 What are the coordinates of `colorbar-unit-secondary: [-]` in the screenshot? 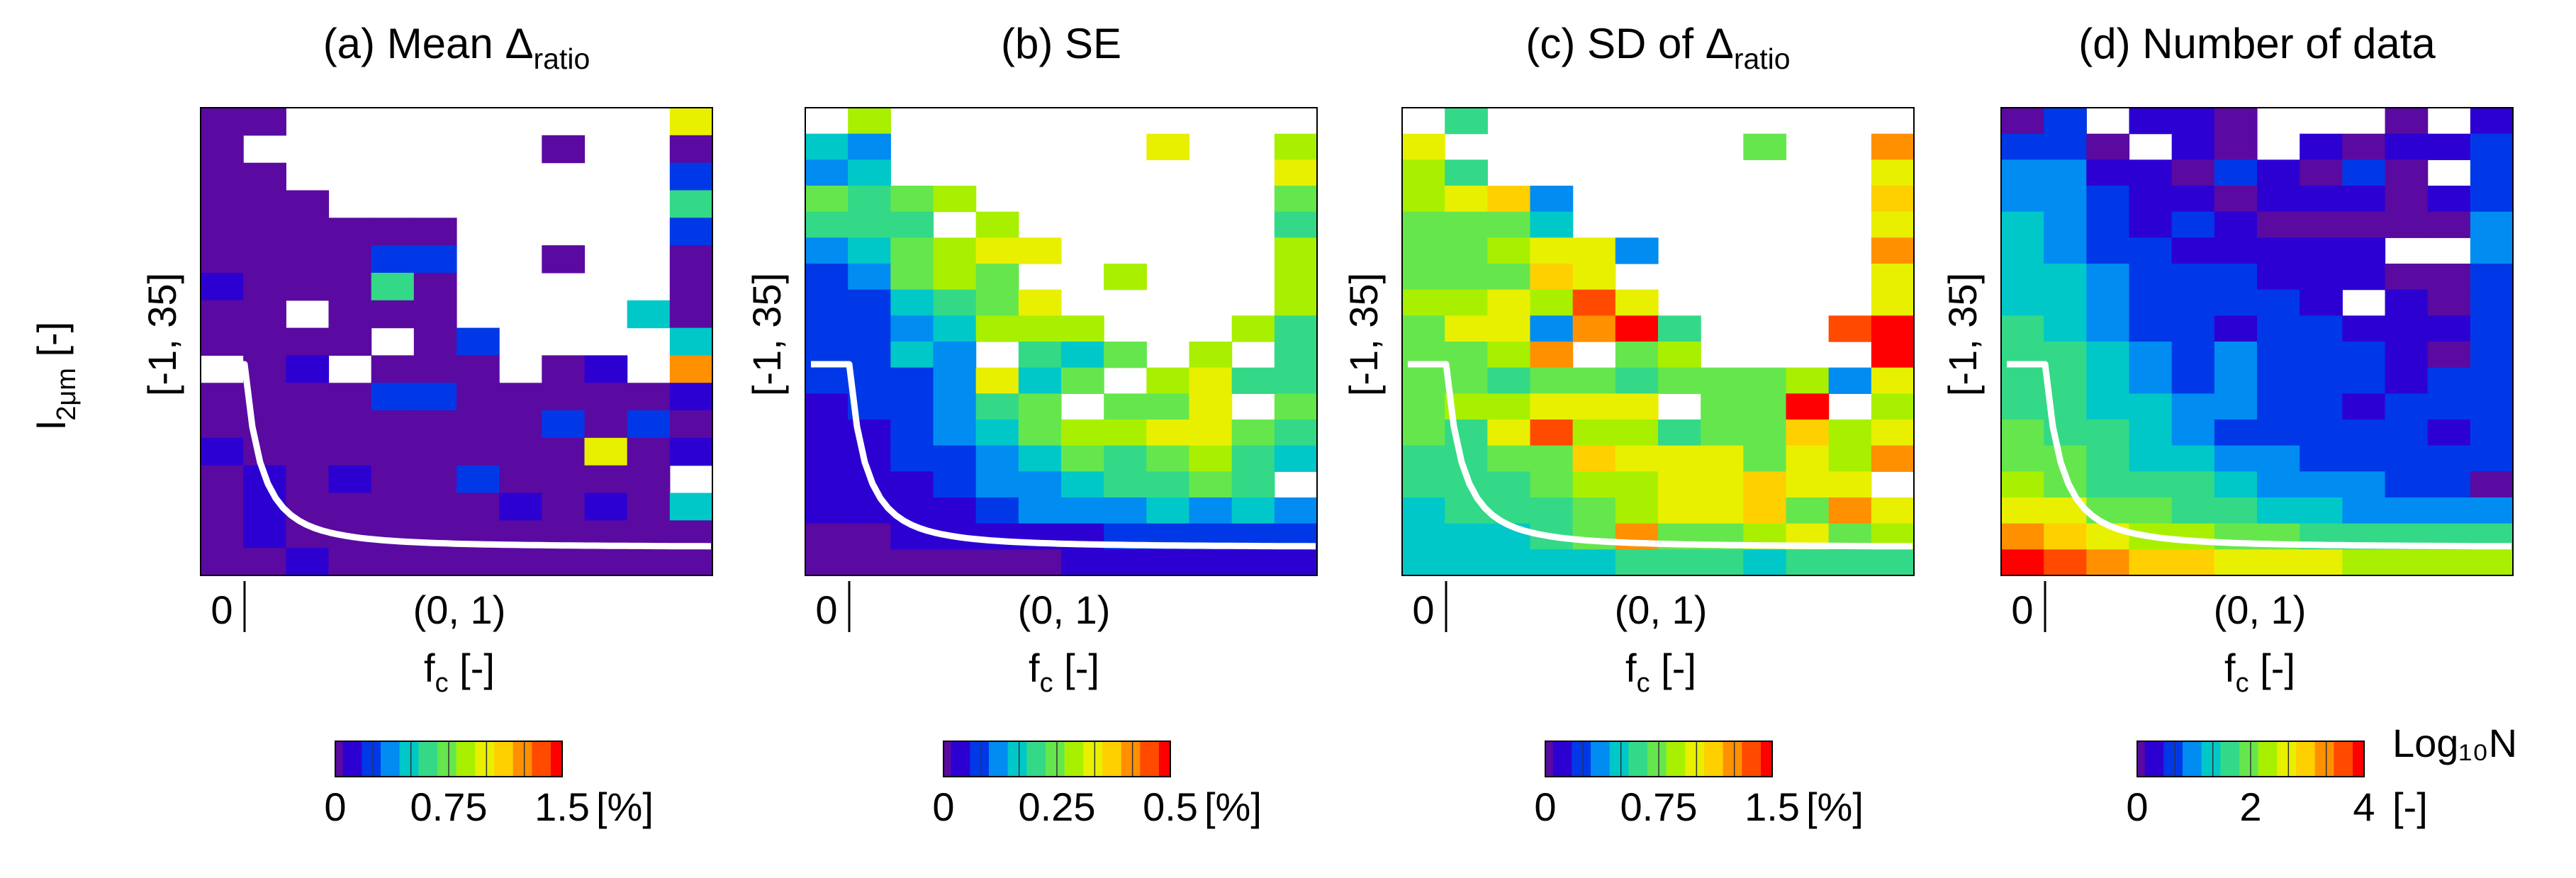 It's located at (2410, 806).